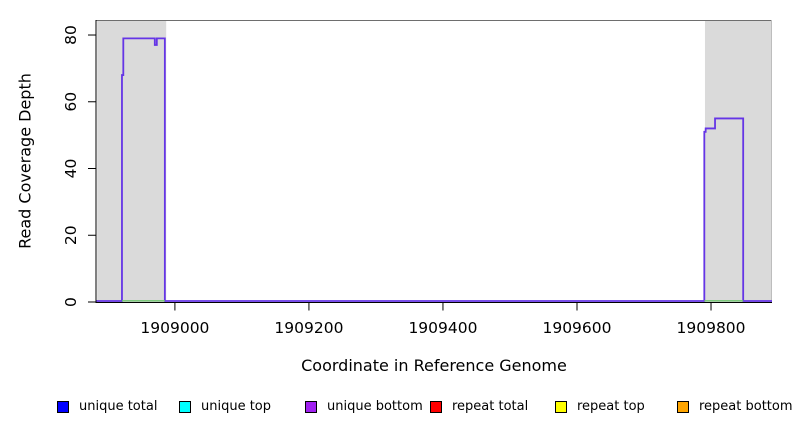 The image size is (792, 432). Describe the element at coordinates (711, 328) in the screenshot. I see `svg-text: 1909800` at that location.